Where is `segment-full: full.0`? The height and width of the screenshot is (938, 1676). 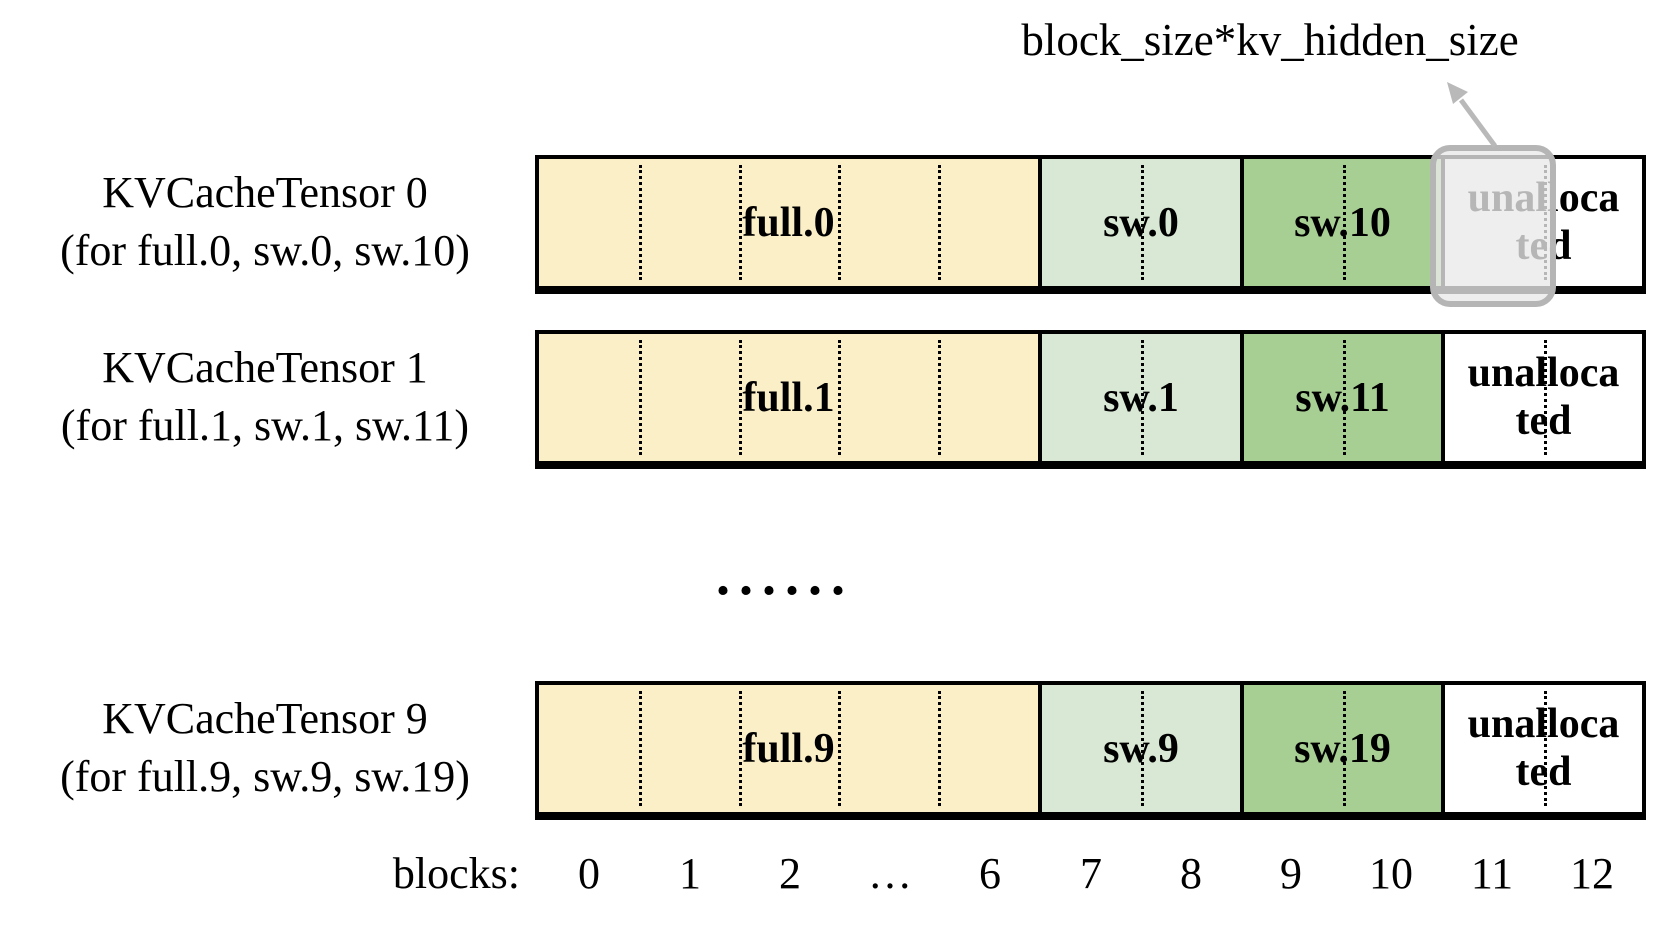 segment-full: full.0 is located at coordinates (788, 222).